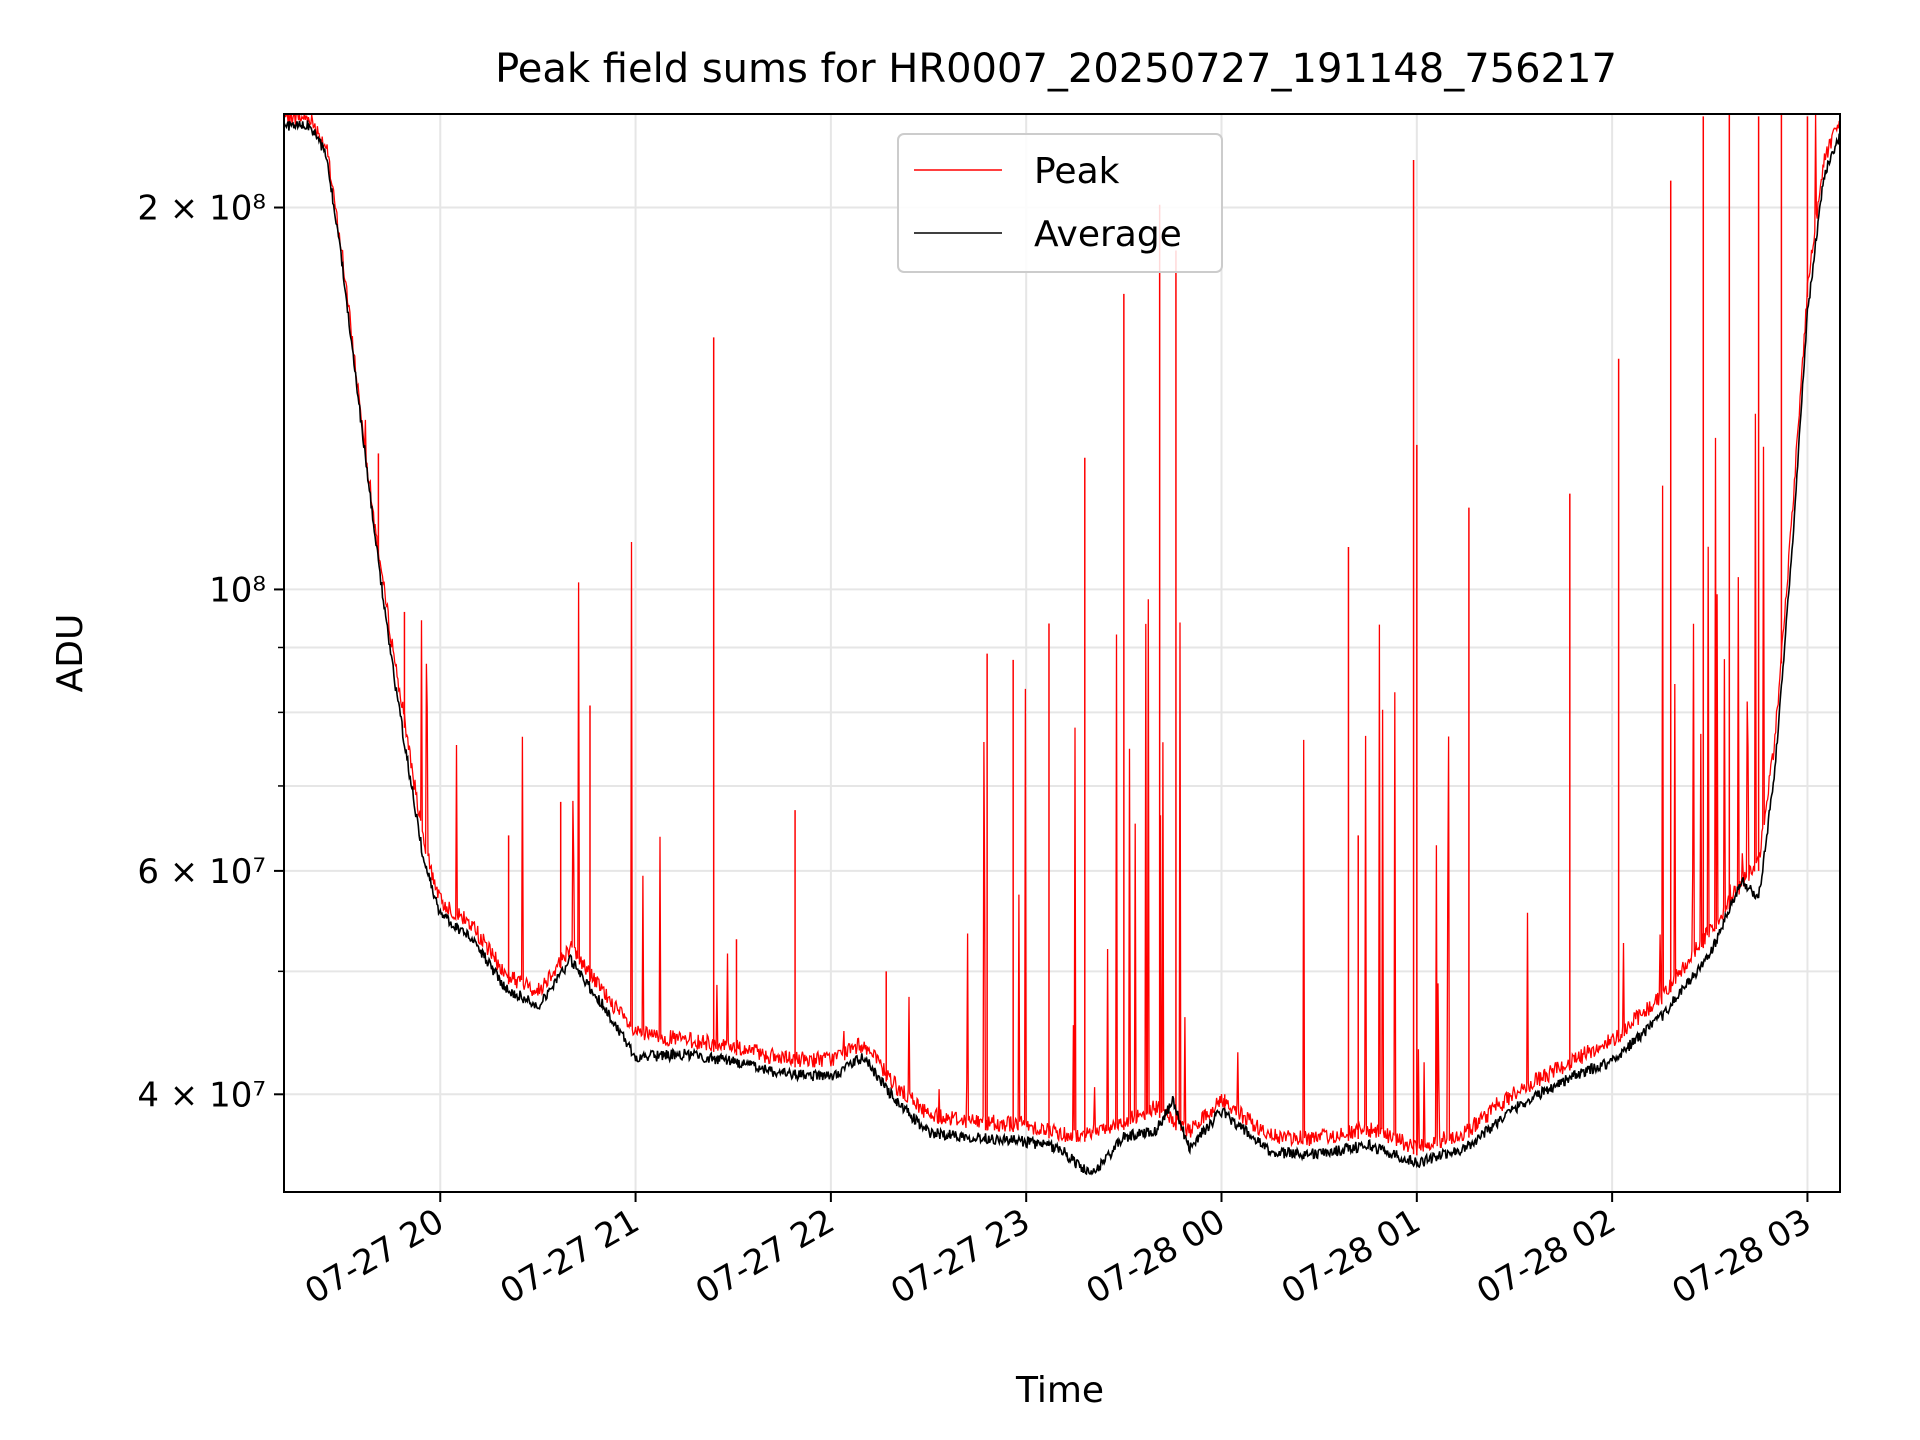 Image resolution: width=1920 pixels, height=1440 pixels. Describe the element at coordinates (1108, 234) in the screenshot. I see `legend-label-average: Average` at that location.